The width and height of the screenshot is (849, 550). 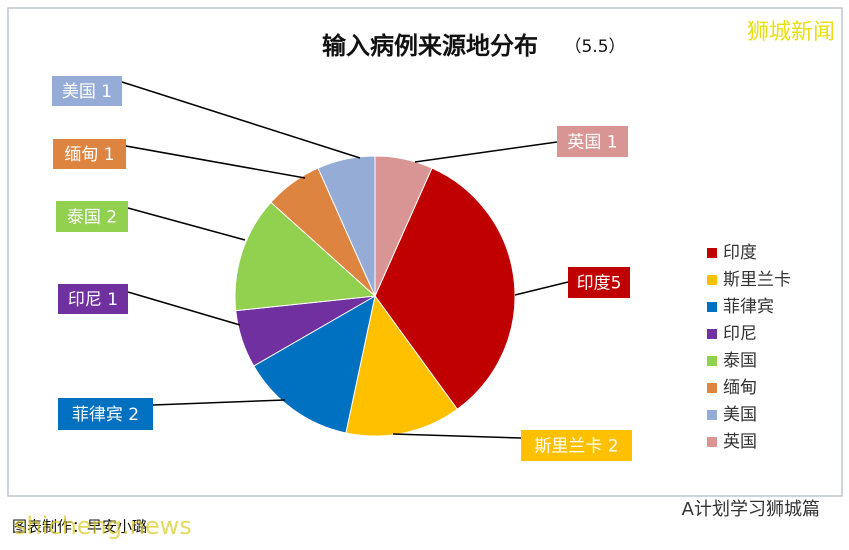 I want to click on data-label: 美国 1, so click(x=87, y=92).